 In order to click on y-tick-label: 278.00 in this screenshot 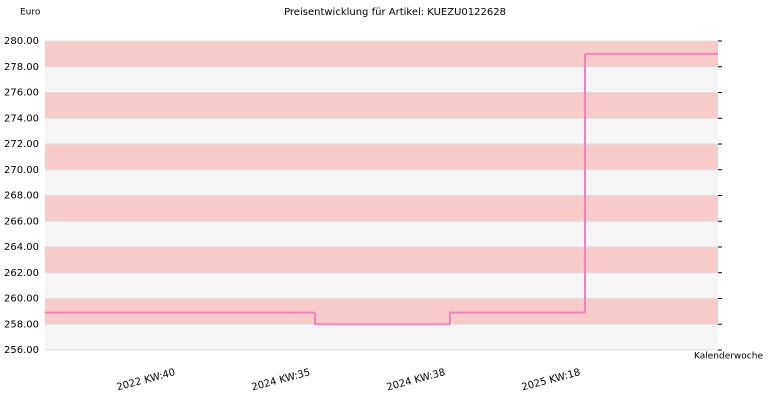, I will do `click(21, 67)`.